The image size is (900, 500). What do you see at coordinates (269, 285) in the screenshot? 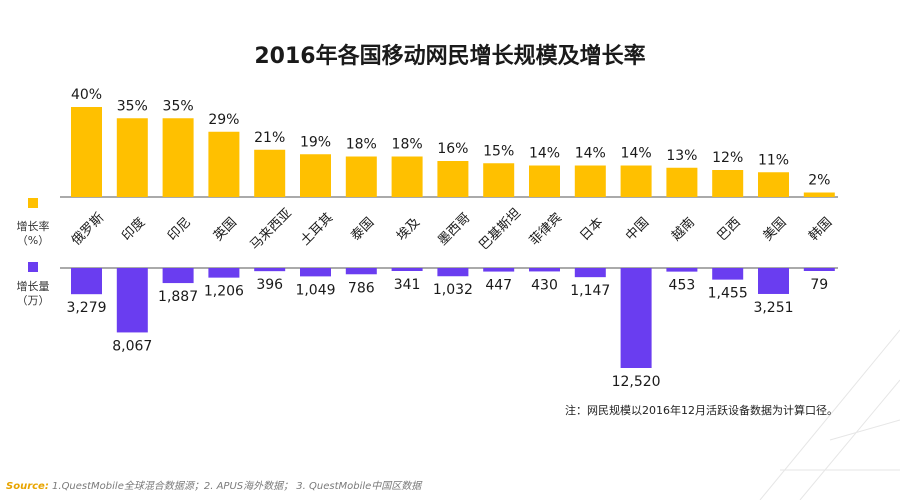
I see `volume-label: 396` at bounding box center [269, 285].